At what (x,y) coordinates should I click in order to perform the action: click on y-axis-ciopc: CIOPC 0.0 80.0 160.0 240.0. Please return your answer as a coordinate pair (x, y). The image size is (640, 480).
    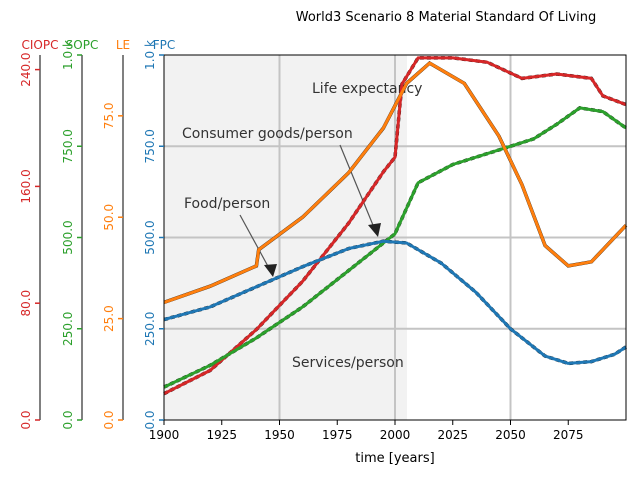
    Looking at the image, I should click on (38, 234).